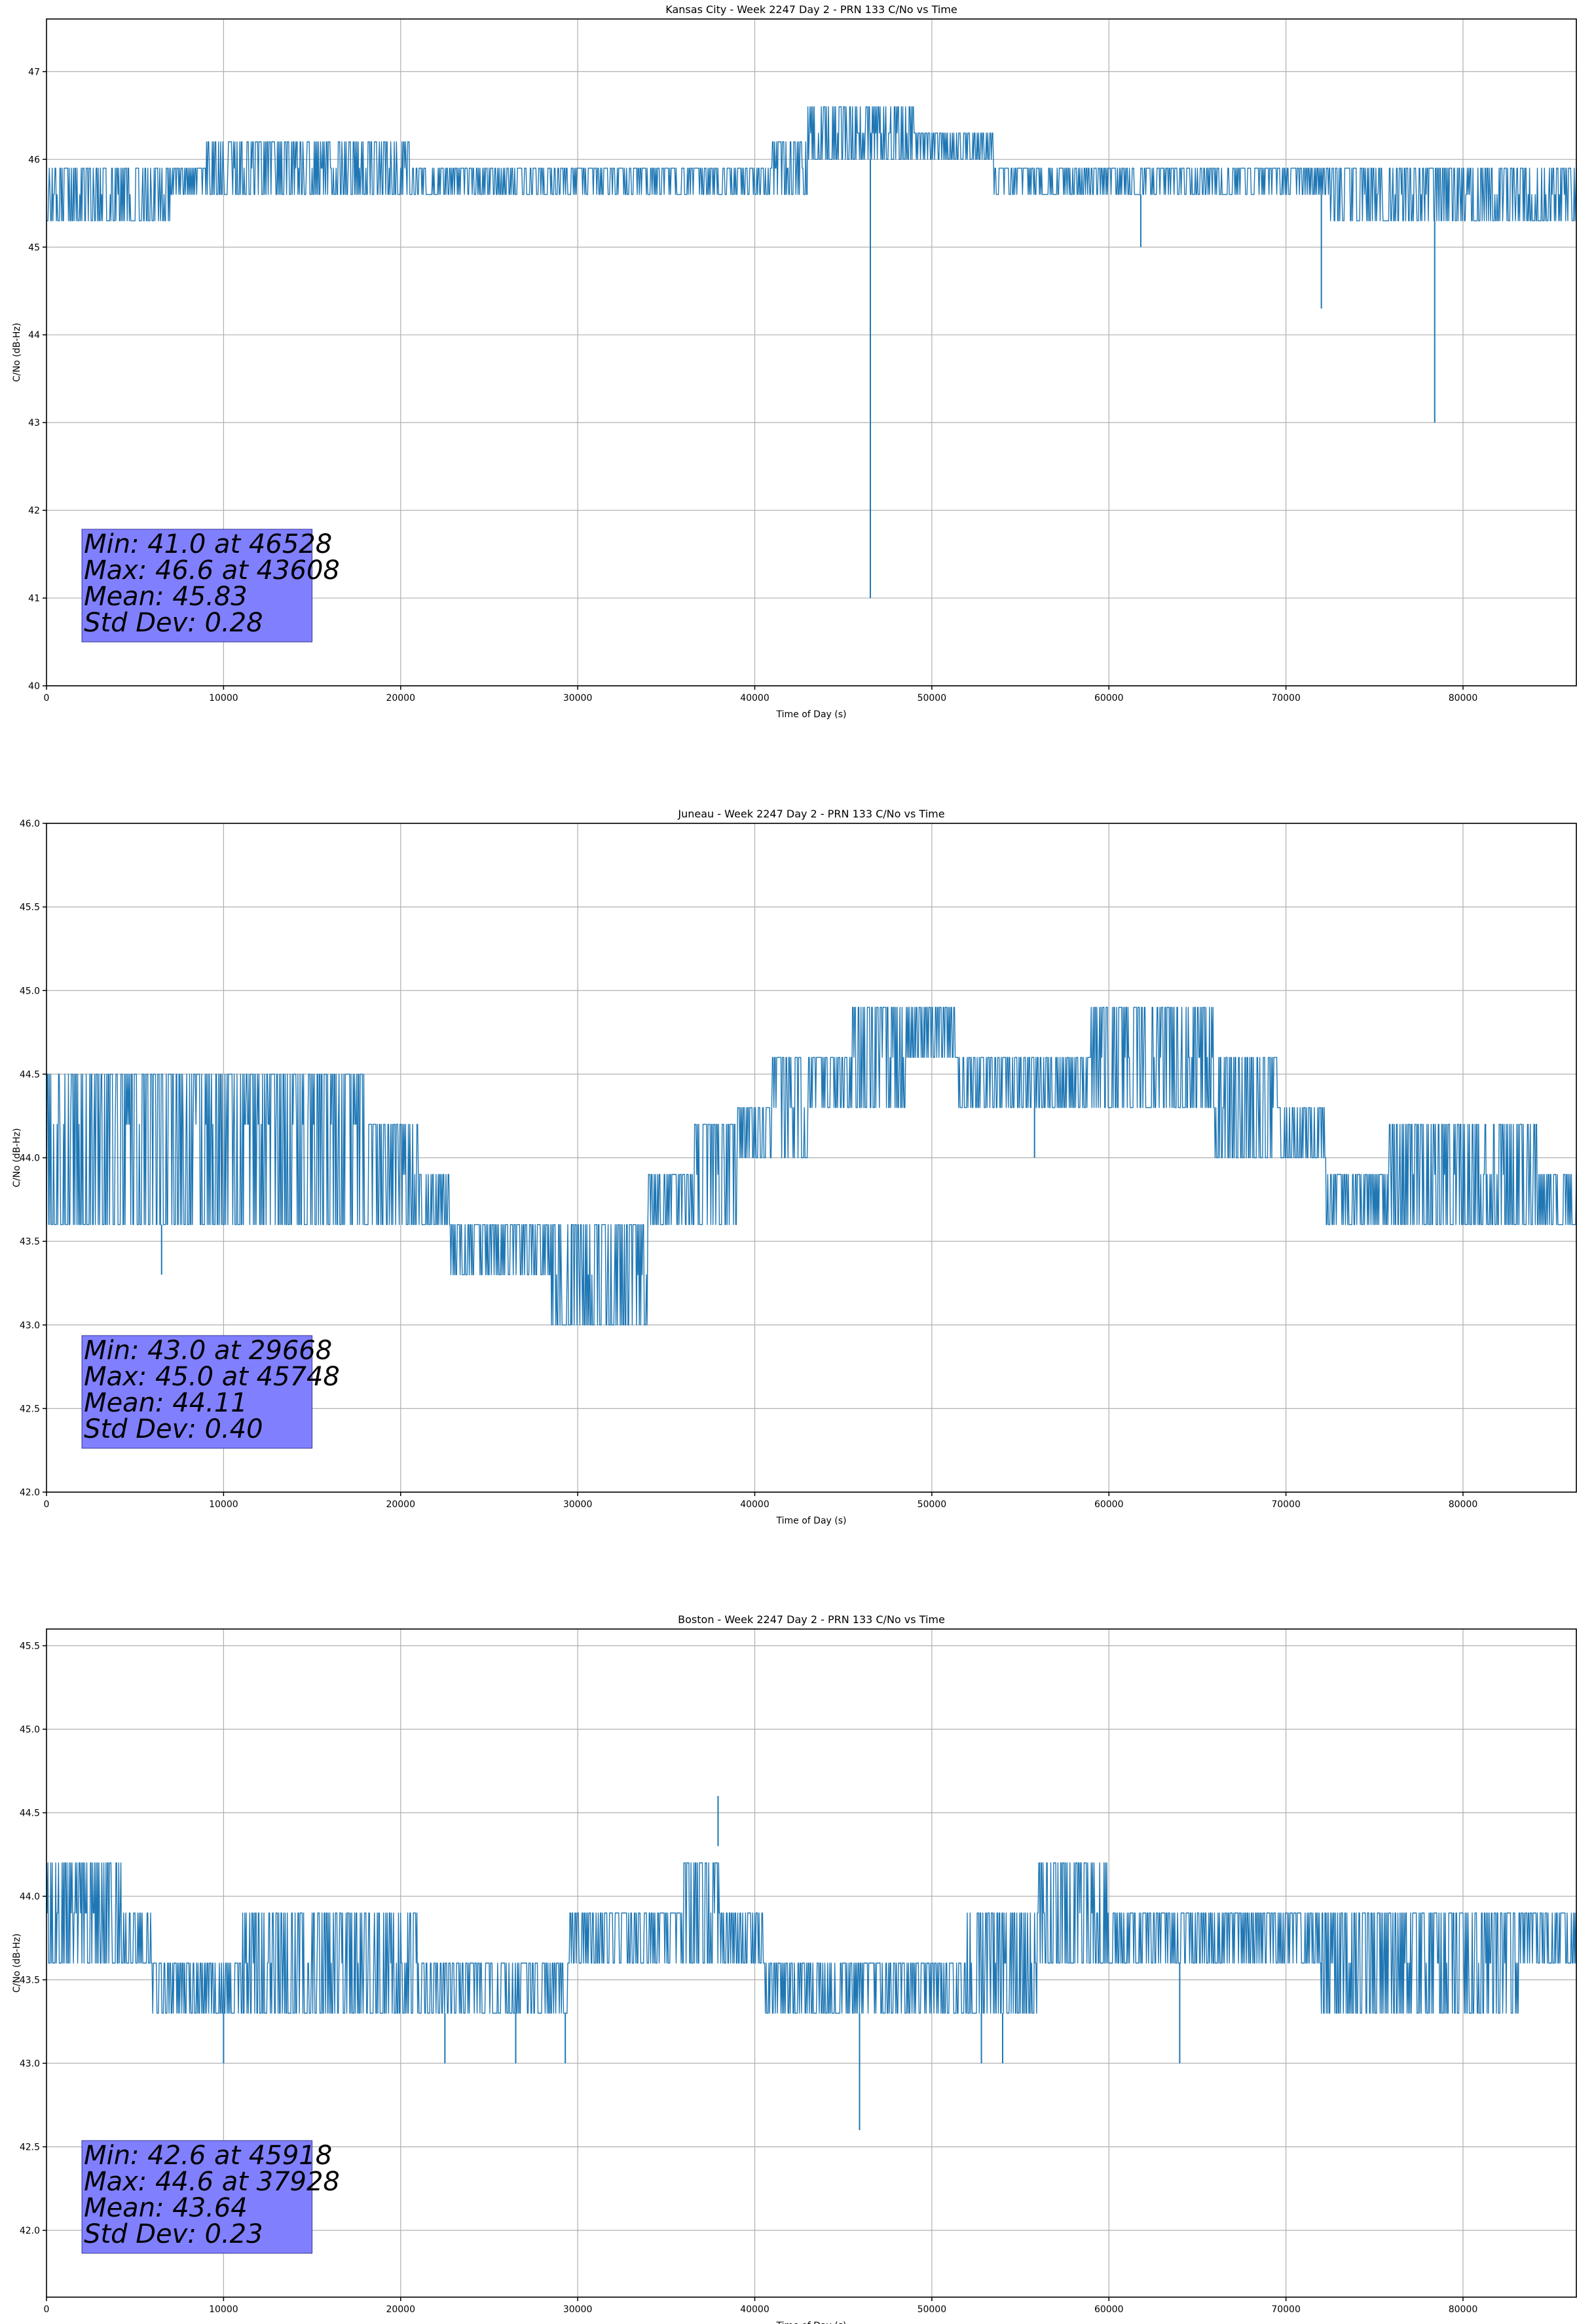 This screenshot has width=1577, height=2324. Describe the element at coordinates (173, 1429) in the screenshot. I see `stats-line: Std Dev: 0.40` at that location.